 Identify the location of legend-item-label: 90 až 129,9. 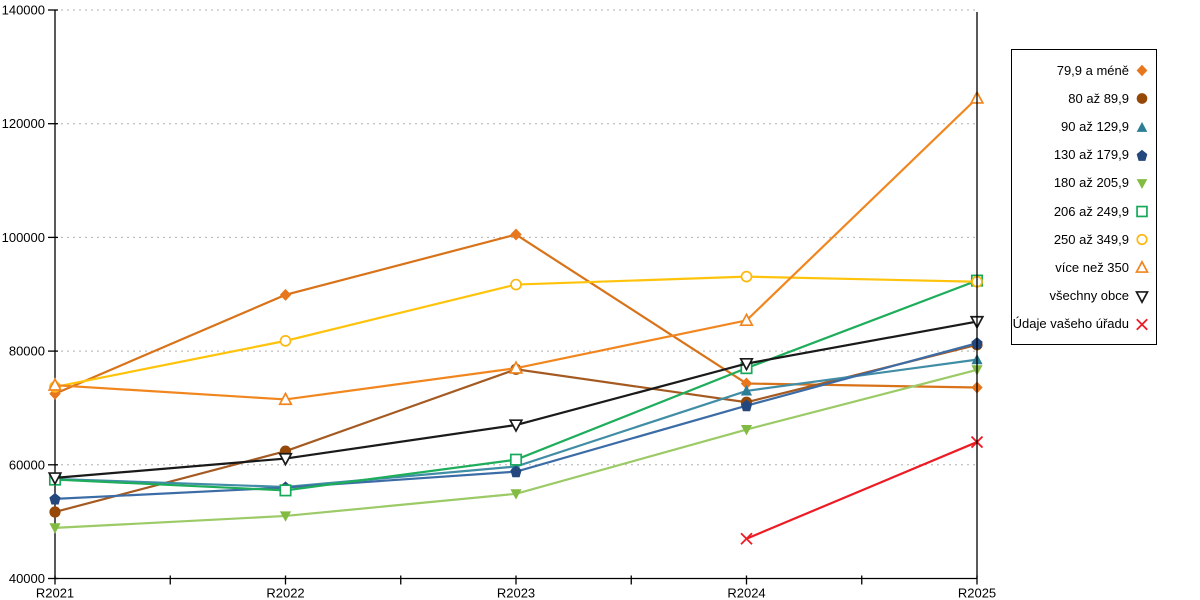
(1095, 127).